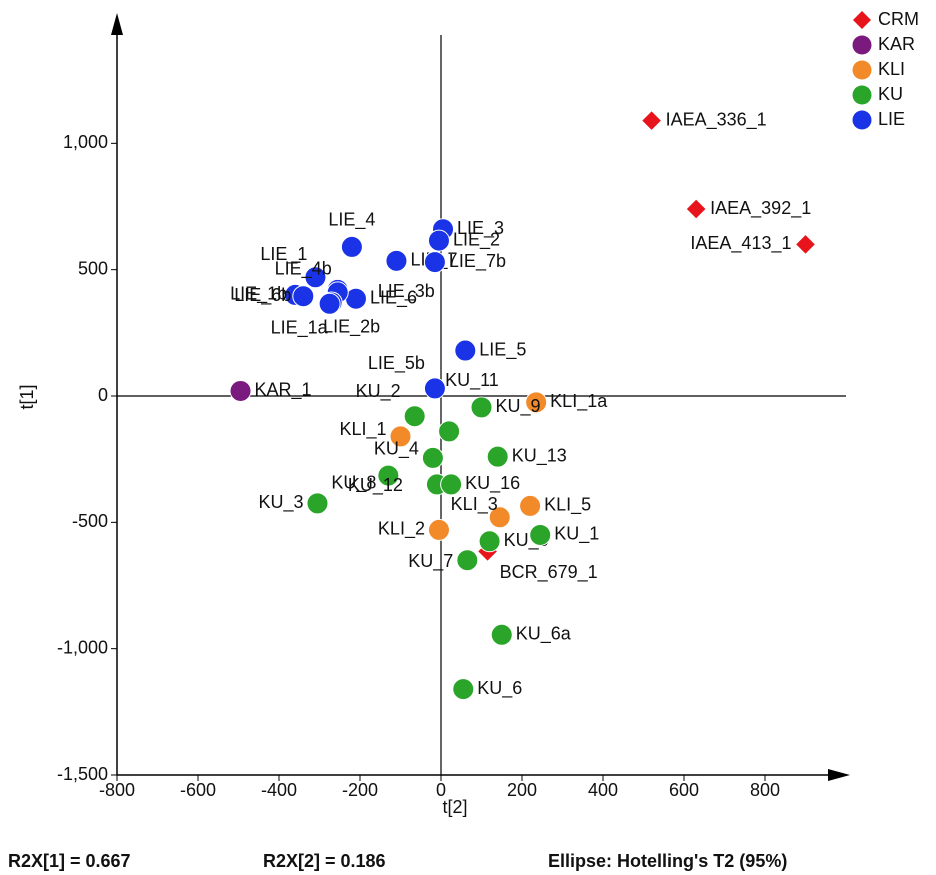  I want to click on x-tick-label: 0, so click(441, 790).